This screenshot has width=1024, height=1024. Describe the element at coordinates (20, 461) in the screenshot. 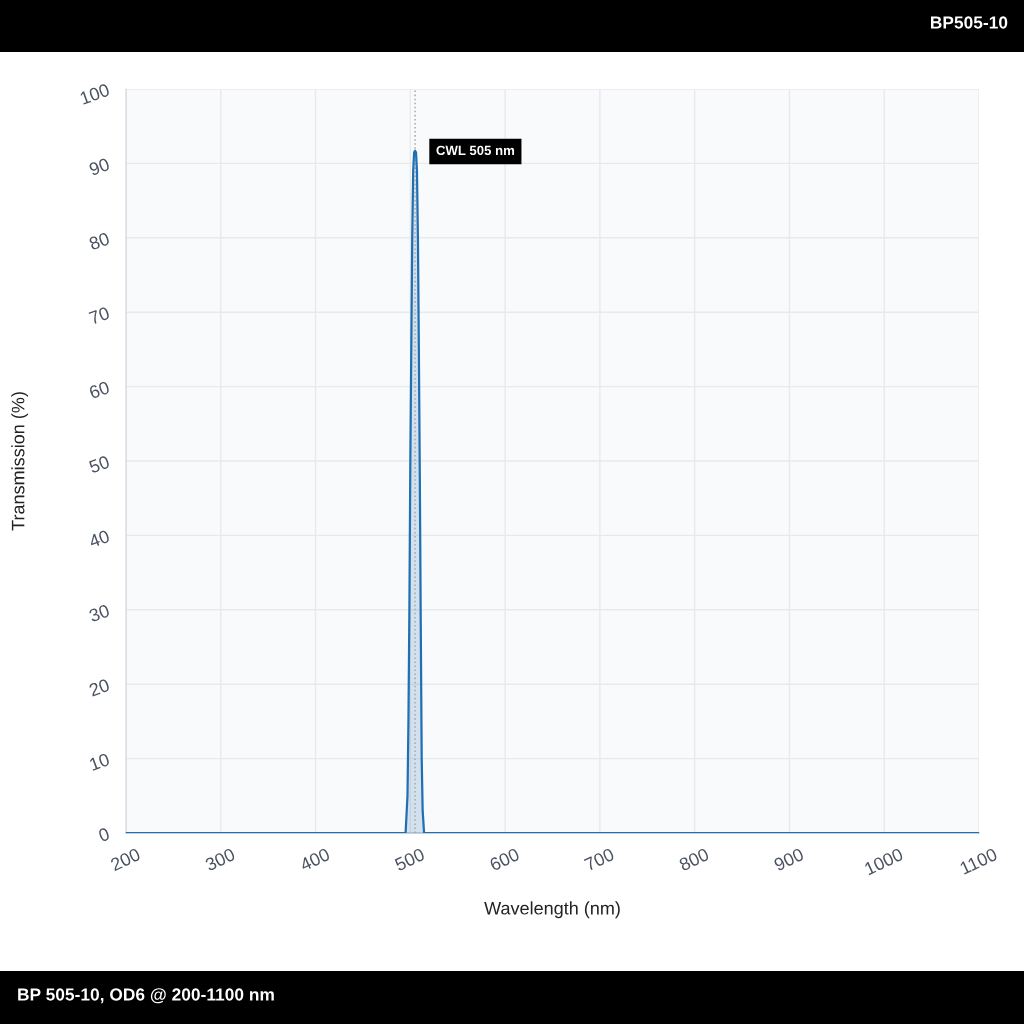

I see `y-axis-title: Transmission (%)` at that location.